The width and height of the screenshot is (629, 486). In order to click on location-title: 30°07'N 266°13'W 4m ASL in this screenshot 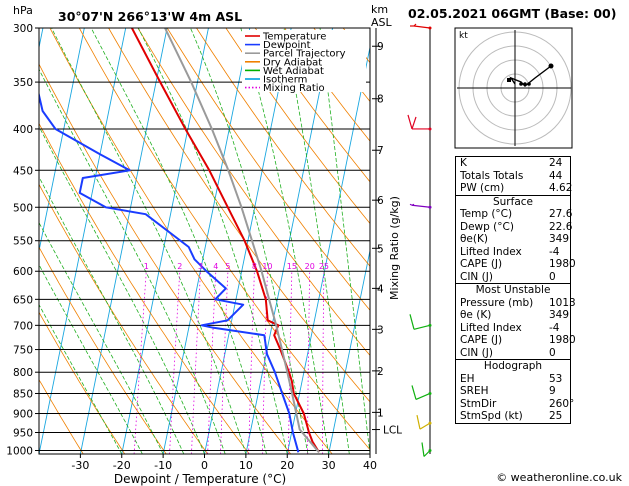, I will do `click(150, 16)`.